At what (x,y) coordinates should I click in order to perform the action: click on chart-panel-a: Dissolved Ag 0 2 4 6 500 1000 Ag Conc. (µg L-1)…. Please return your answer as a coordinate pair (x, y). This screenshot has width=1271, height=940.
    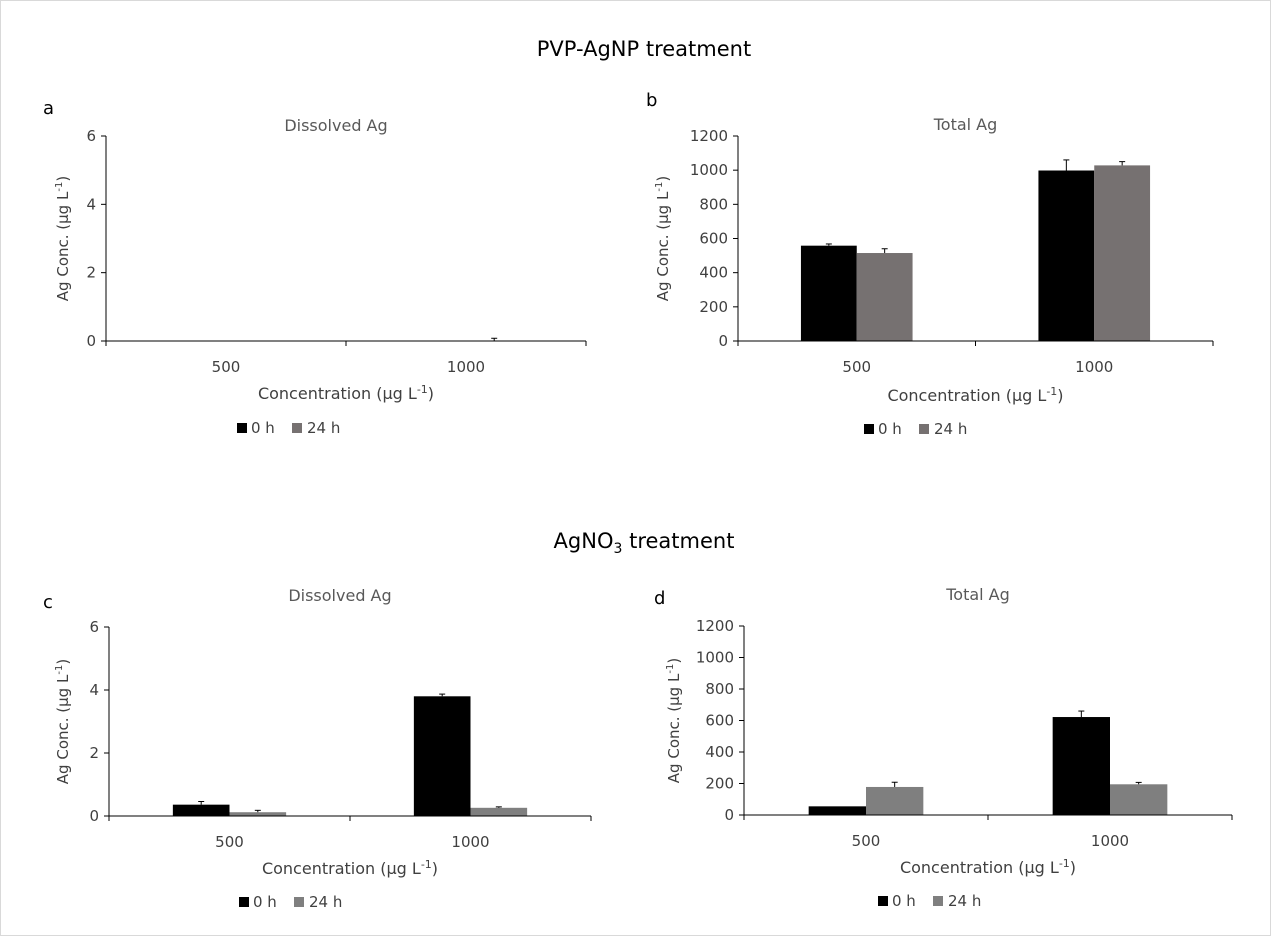
    Looking at the image, I should click on (320, 276).